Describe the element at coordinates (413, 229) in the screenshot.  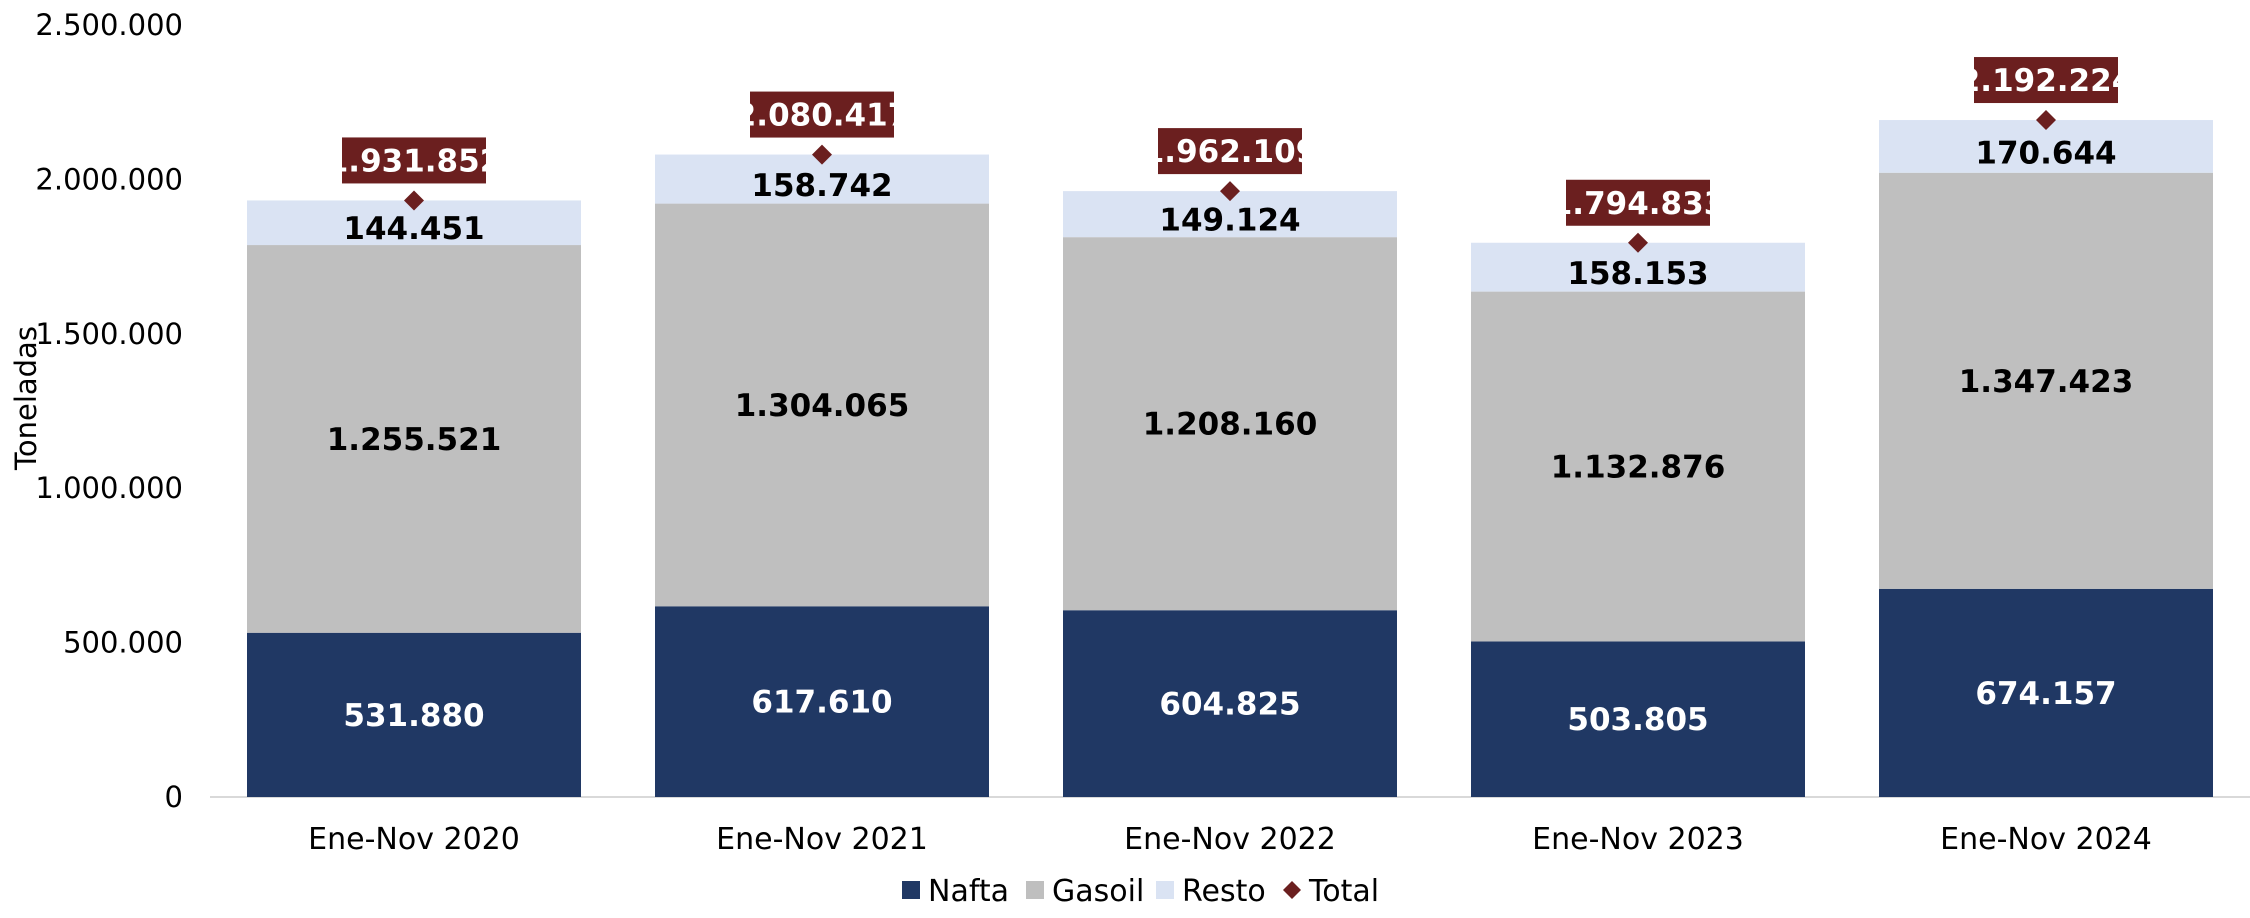
I see `data-label-resto: 144.451` at that location.